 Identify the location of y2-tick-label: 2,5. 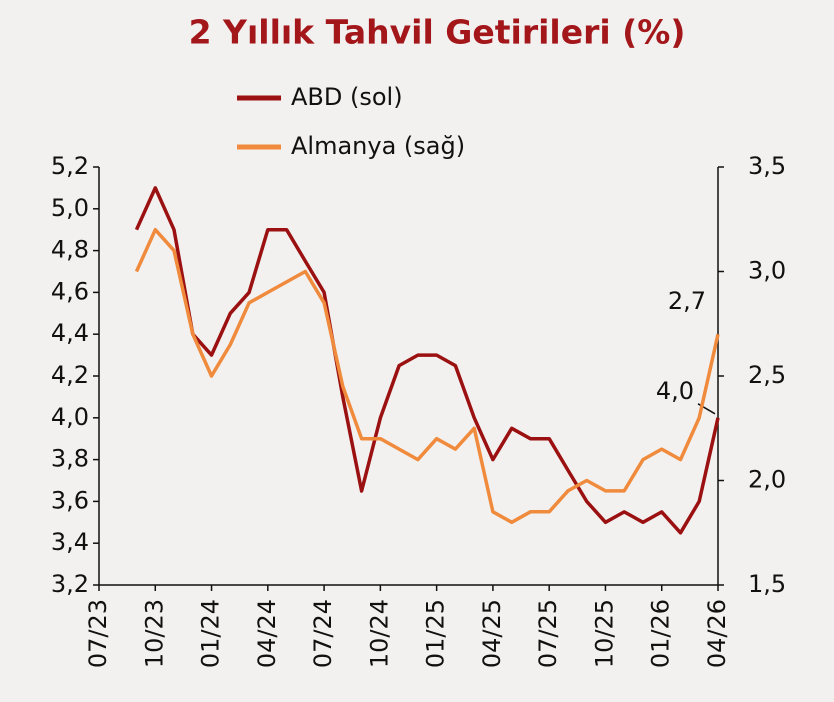
(767, 375).